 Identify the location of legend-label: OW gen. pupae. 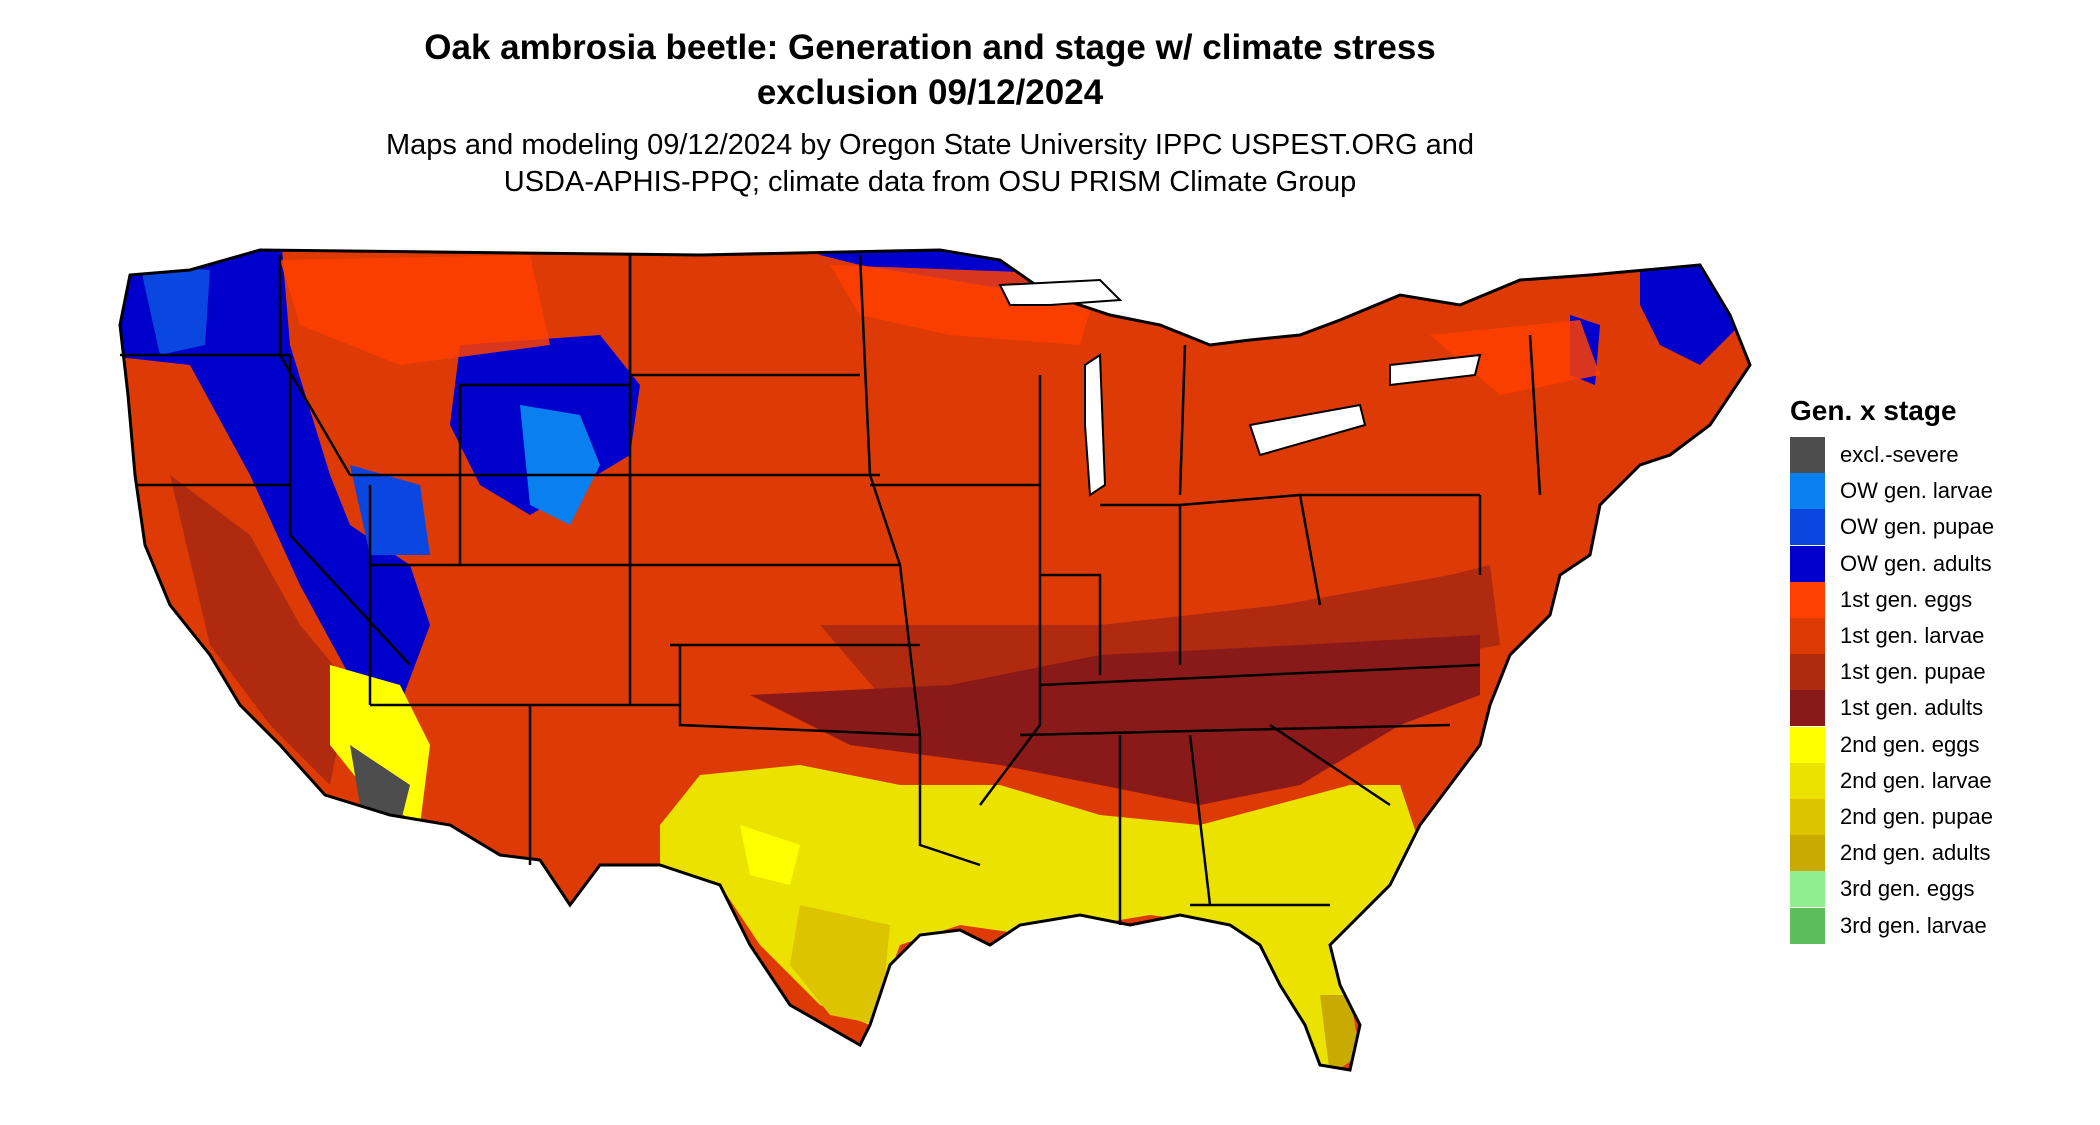
(1917, 527).